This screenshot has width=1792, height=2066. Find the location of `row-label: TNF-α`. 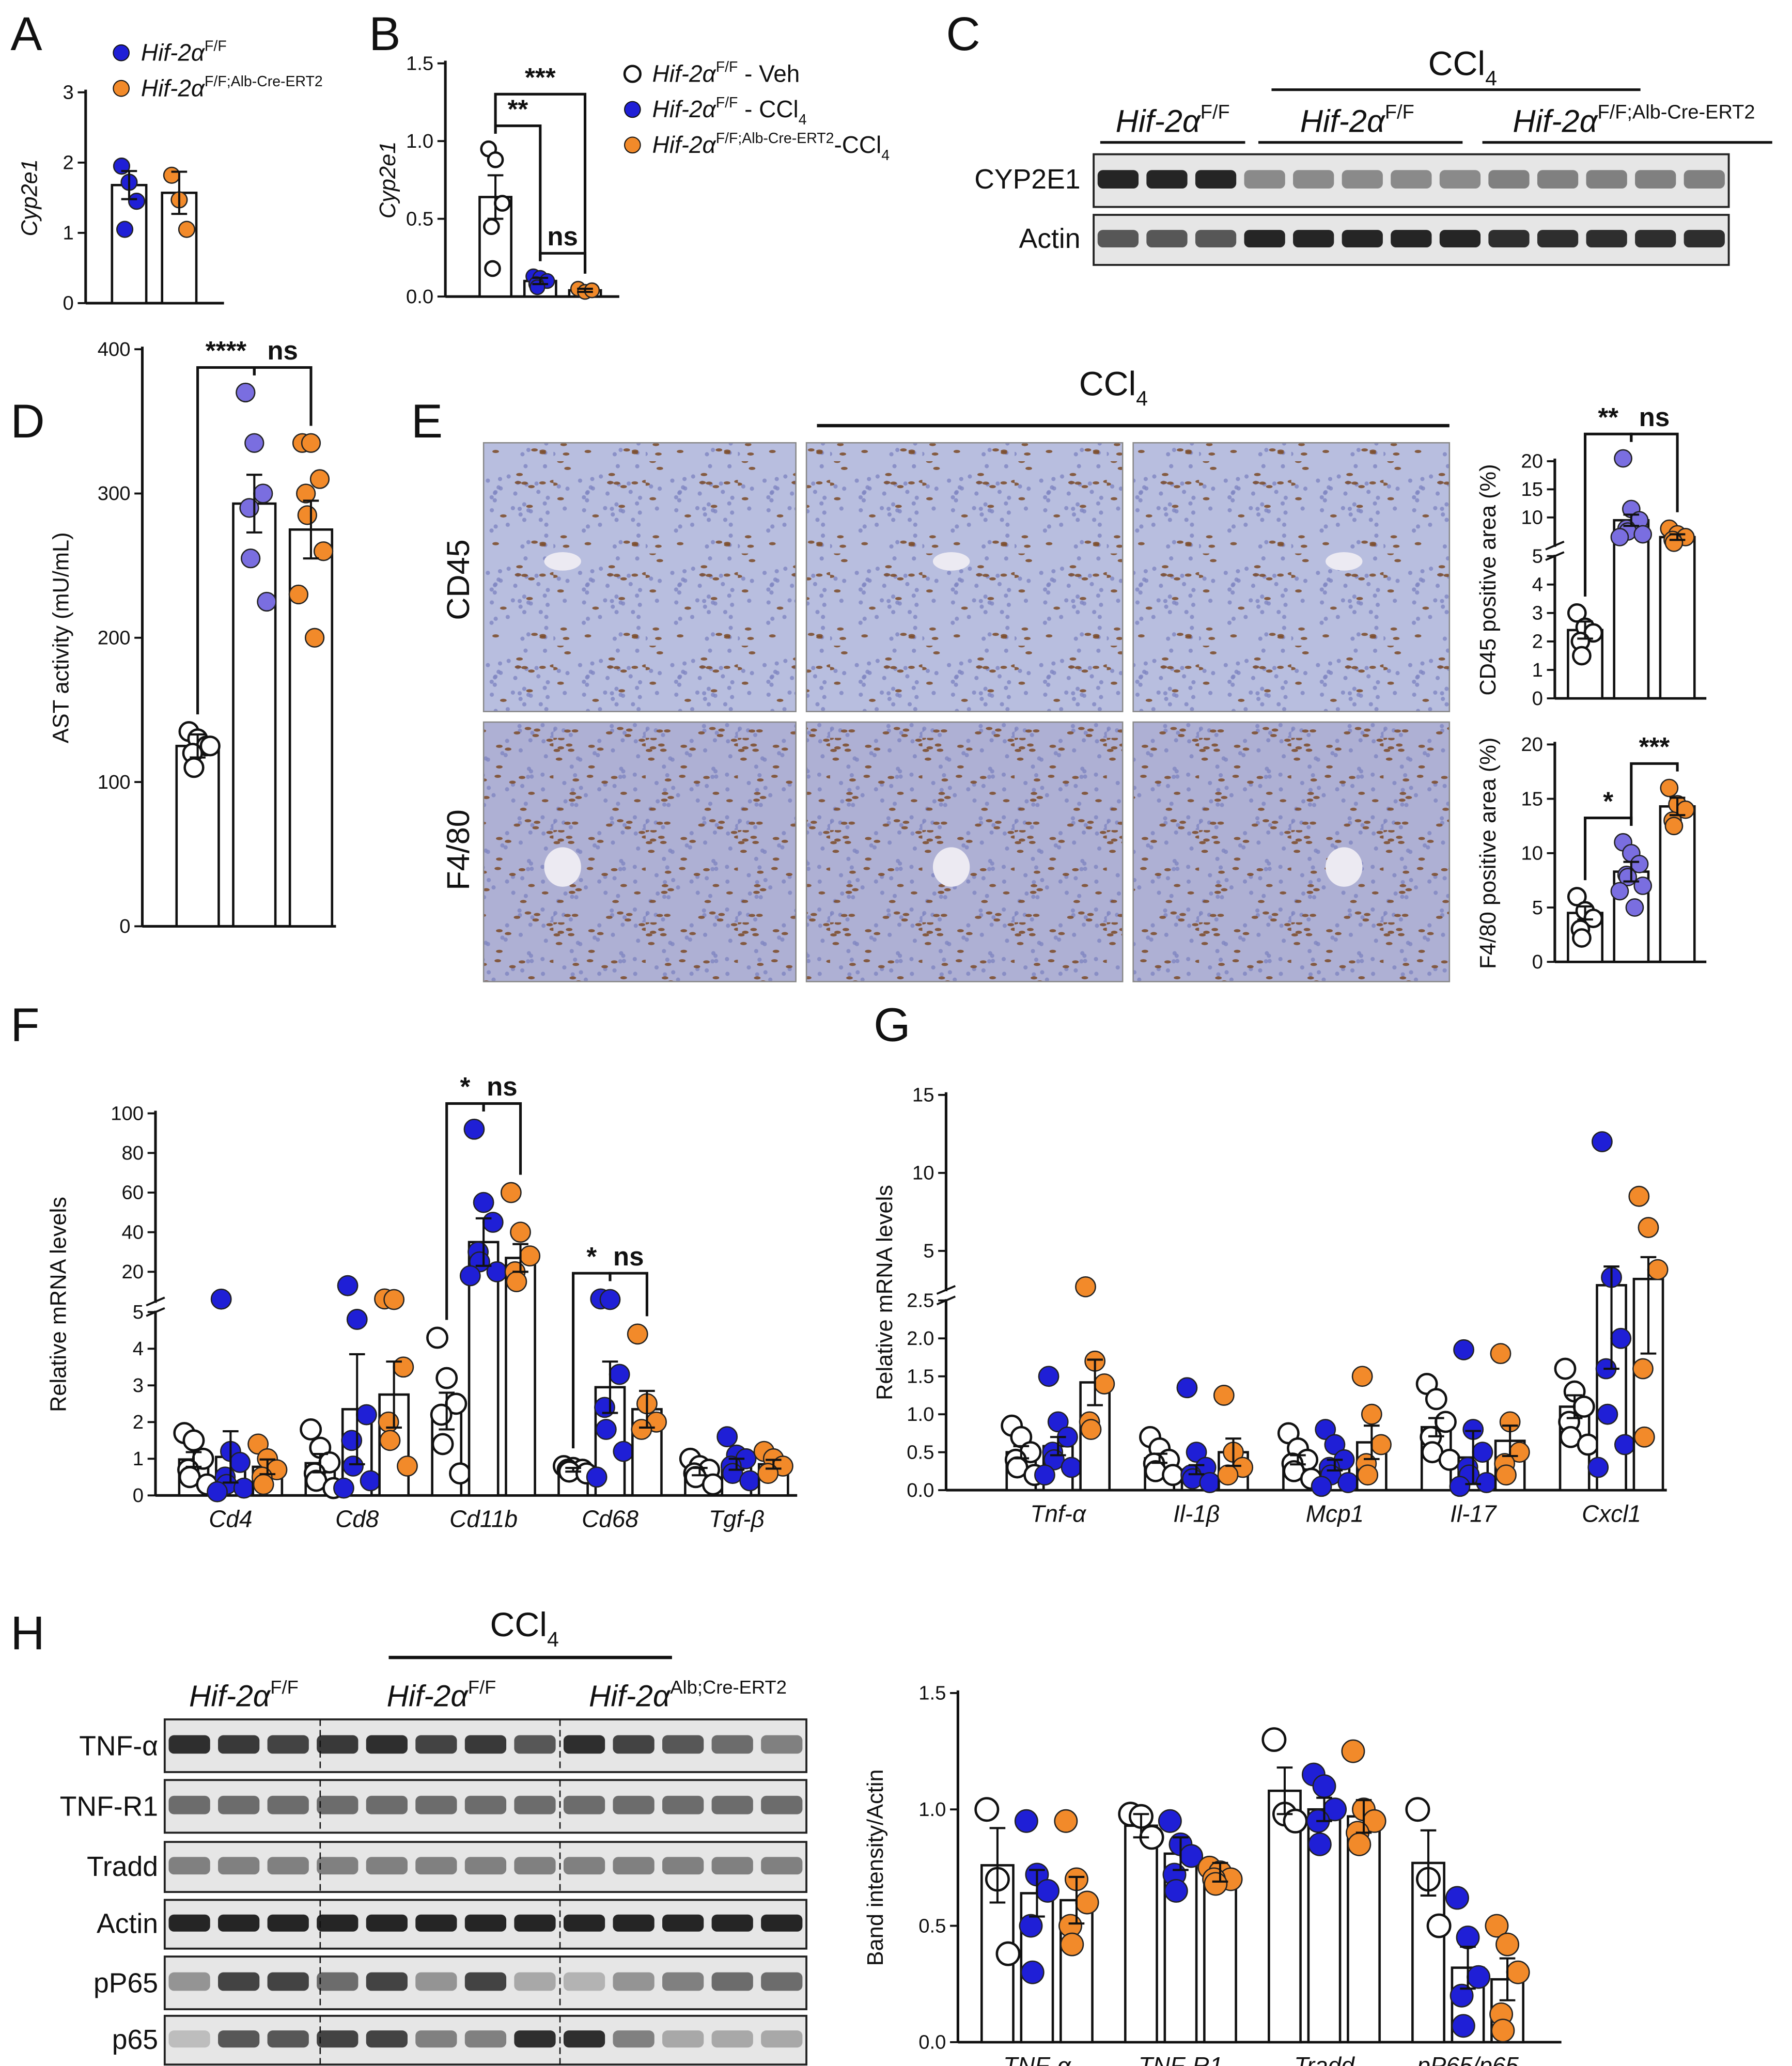

row-label: TNF-α is located at coordinates (118, 1746).